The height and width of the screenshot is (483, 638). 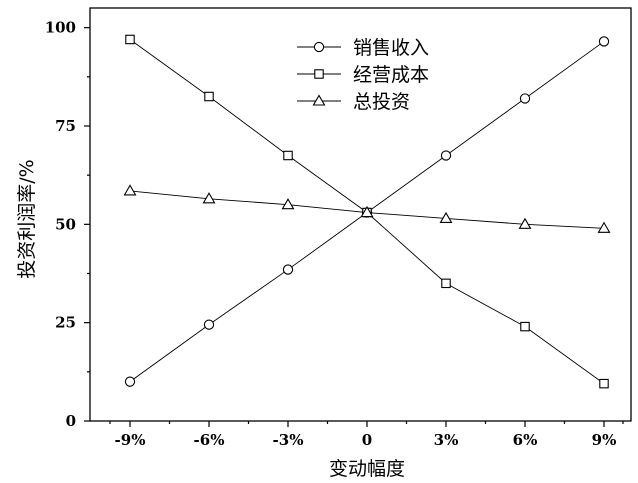 I want to click on x-tick-label: 9%, so click(x=604, y=440).